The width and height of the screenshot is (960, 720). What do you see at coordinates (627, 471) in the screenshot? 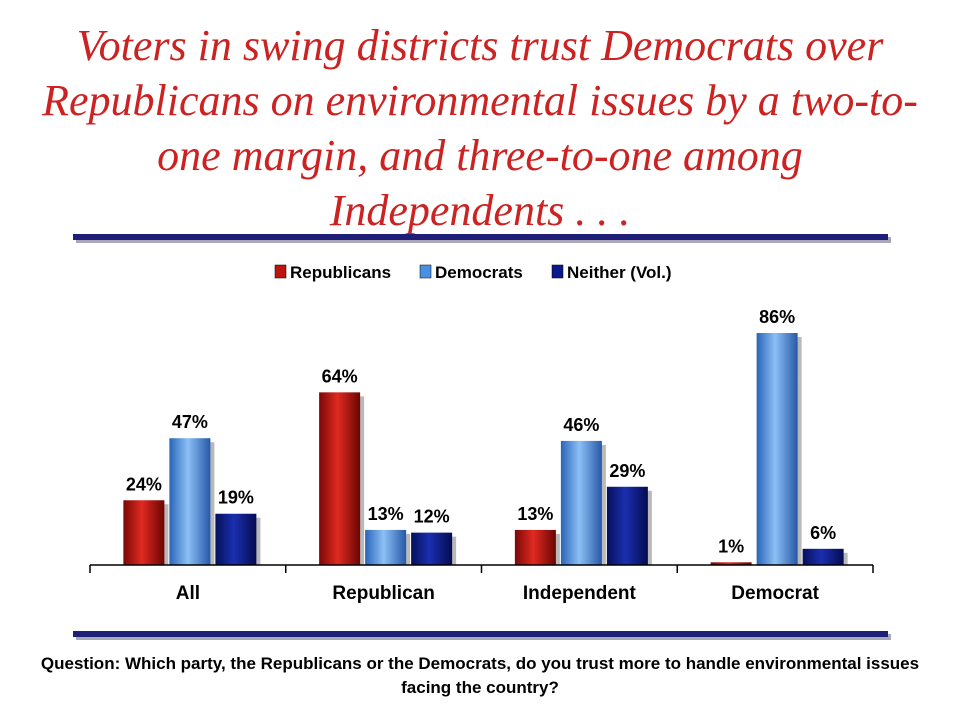
I see `data-label-independent-neither-vol: 29%` at bounding box center [627, 471].